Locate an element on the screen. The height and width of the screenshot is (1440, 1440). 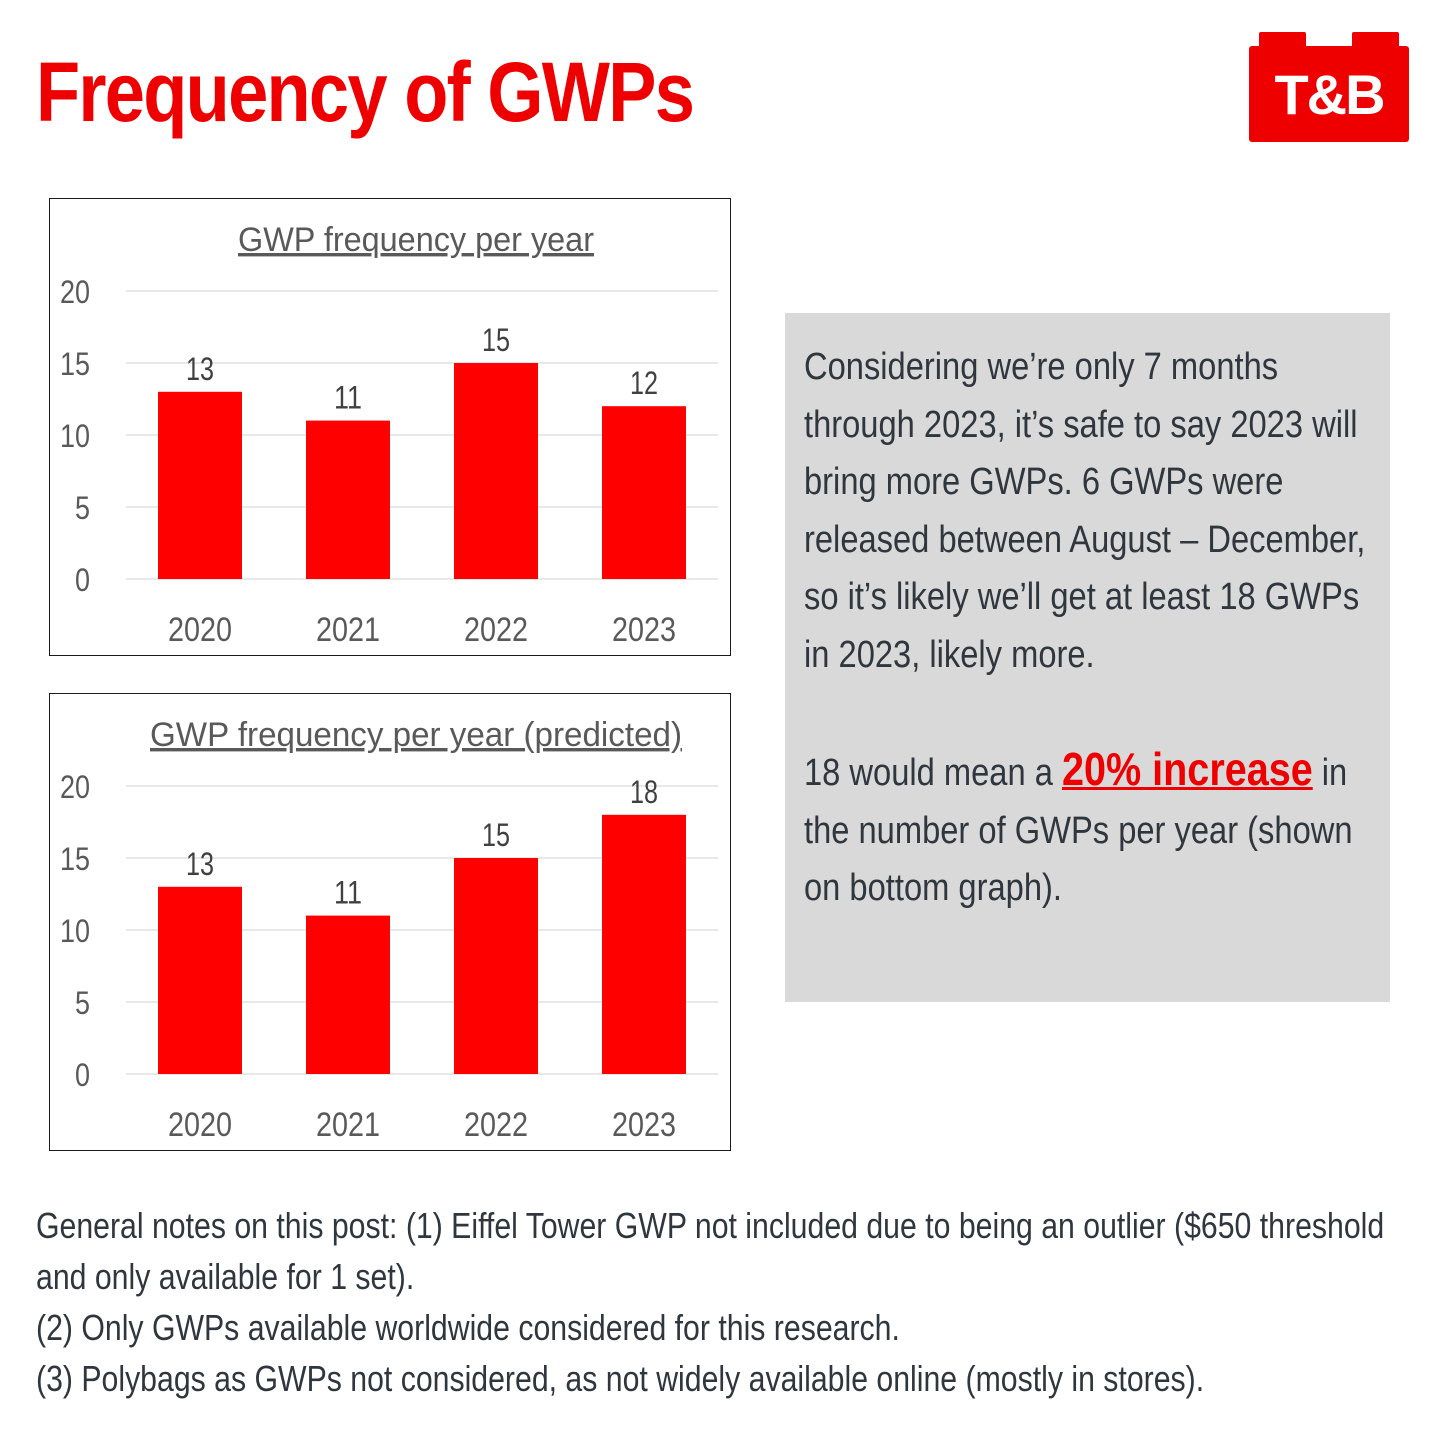
commentary-text-before: 18 would mean a is located at coordinates (933, 773).